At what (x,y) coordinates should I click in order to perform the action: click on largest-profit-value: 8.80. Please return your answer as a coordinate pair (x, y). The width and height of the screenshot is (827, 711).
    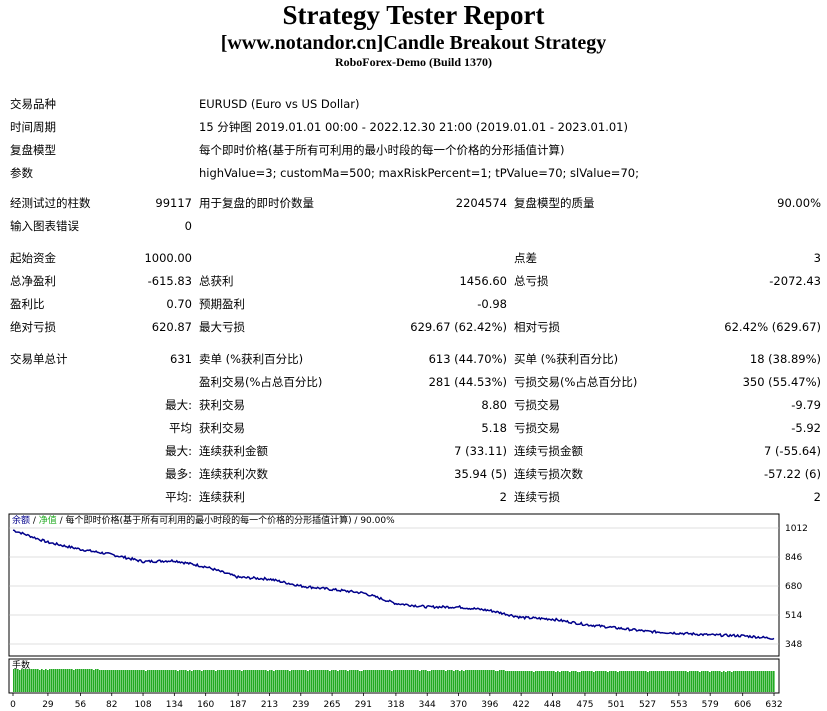
    Looking at the image, I should click on (494, 405).